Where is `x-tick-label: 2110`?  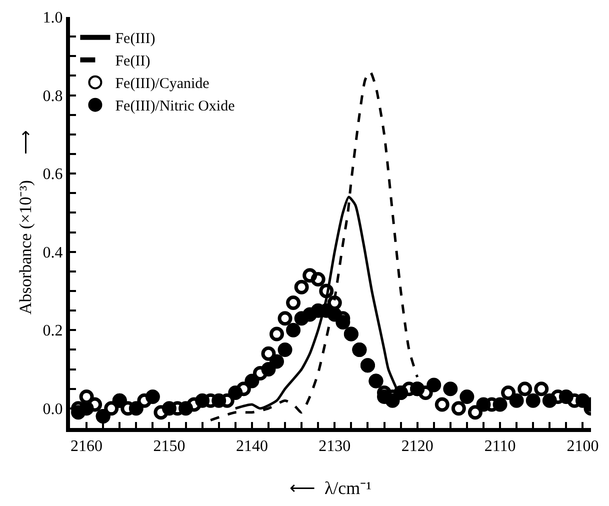 x-tick-label: 2110 is located at coordinates (500, 447).